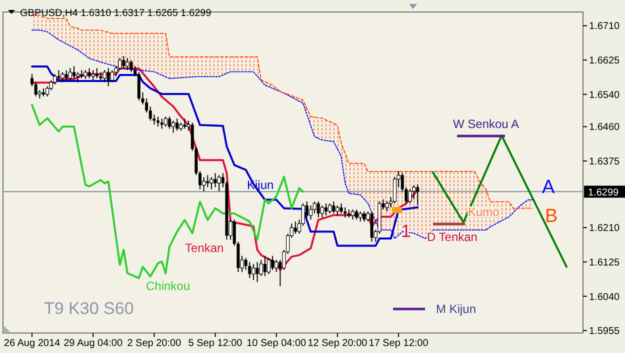 Image resolution: width=625 pixels, height=353 pixels. What do you see at coordinates (452, 237) in the screenshot?
I see `annotation: D Tenkan` at bounding box center [452, 237].